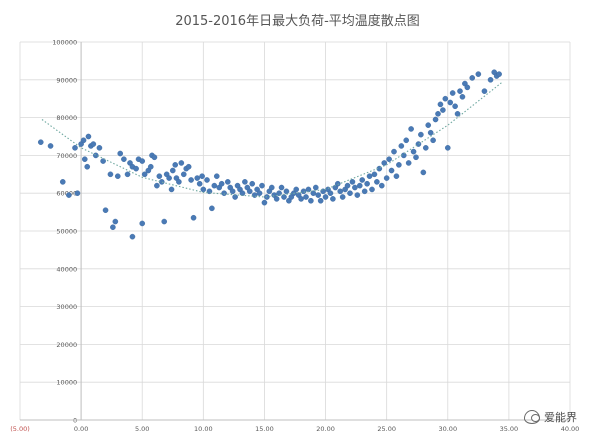 The image size is (595, 445). What do you see at coordinates (66, 307) in the screenshot?
I see `y-tick-label: 30000` at bounding box center [66, 307].